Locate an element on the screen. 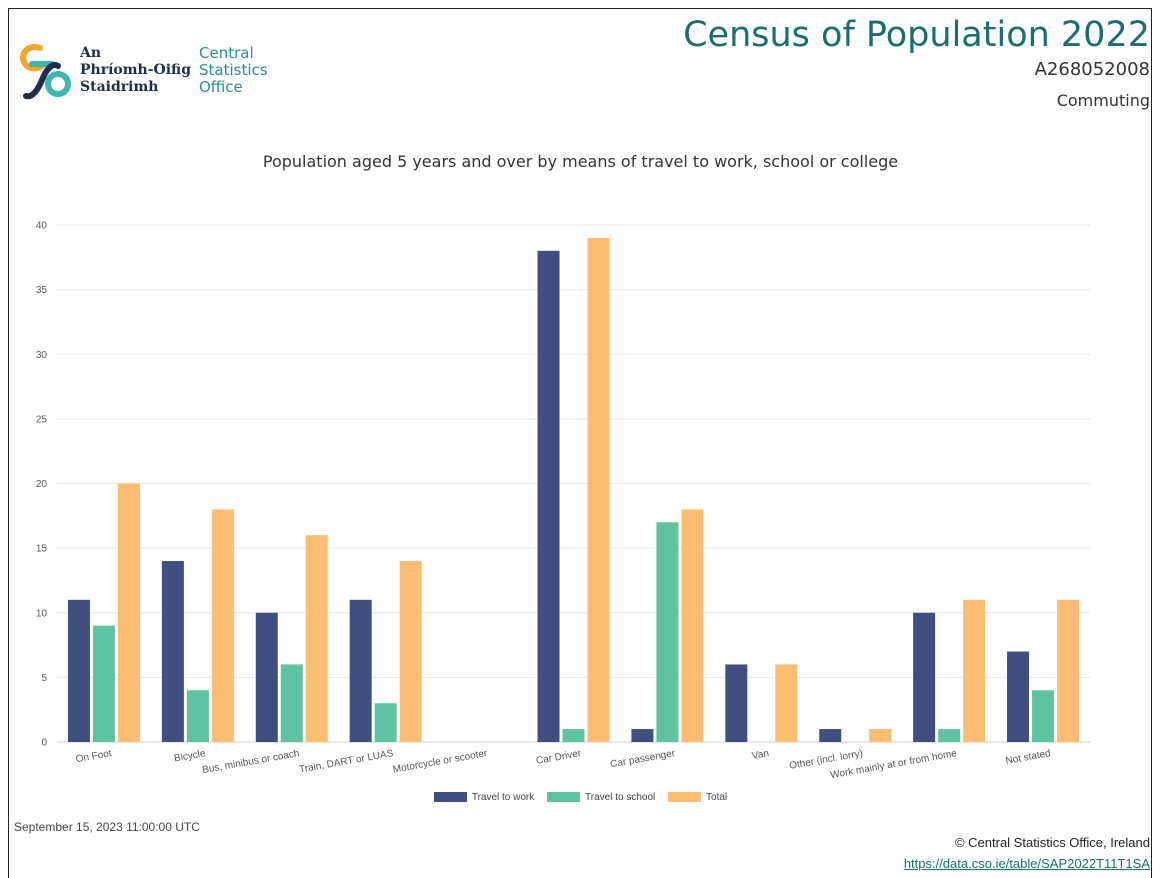  y-tick-label: 0 is located at coordinates (44, 743).